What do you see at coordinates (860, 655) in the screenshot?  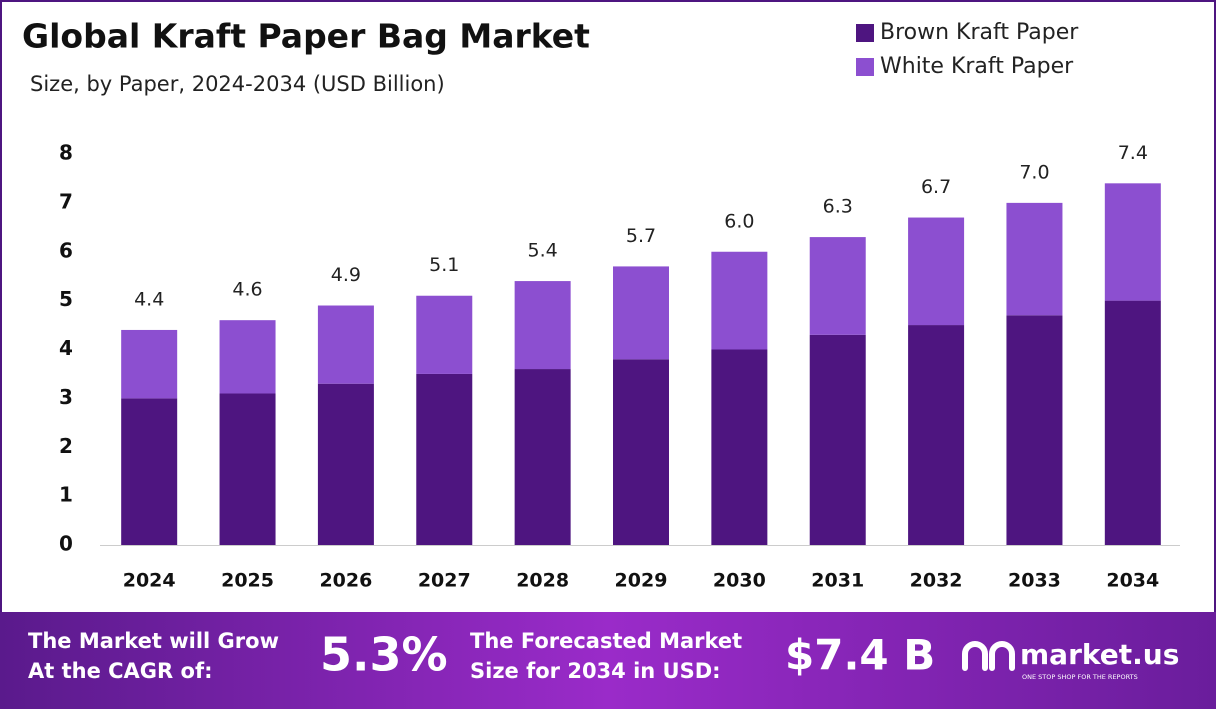 I see `forecast-value: $7.4 B` at bounding box center [860, 655].